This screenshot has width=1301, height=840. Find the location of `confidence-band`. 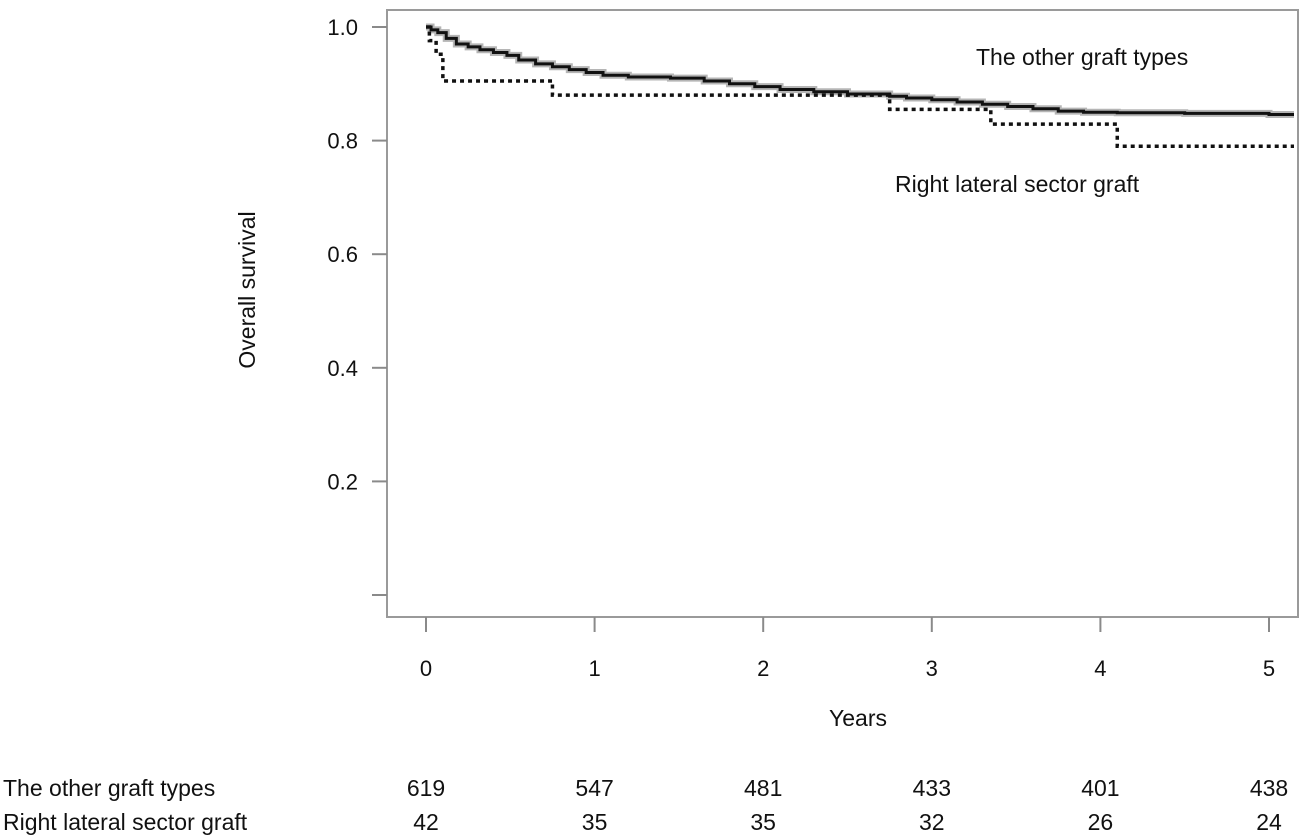

confidence-band is located at coordinates (860, 70).